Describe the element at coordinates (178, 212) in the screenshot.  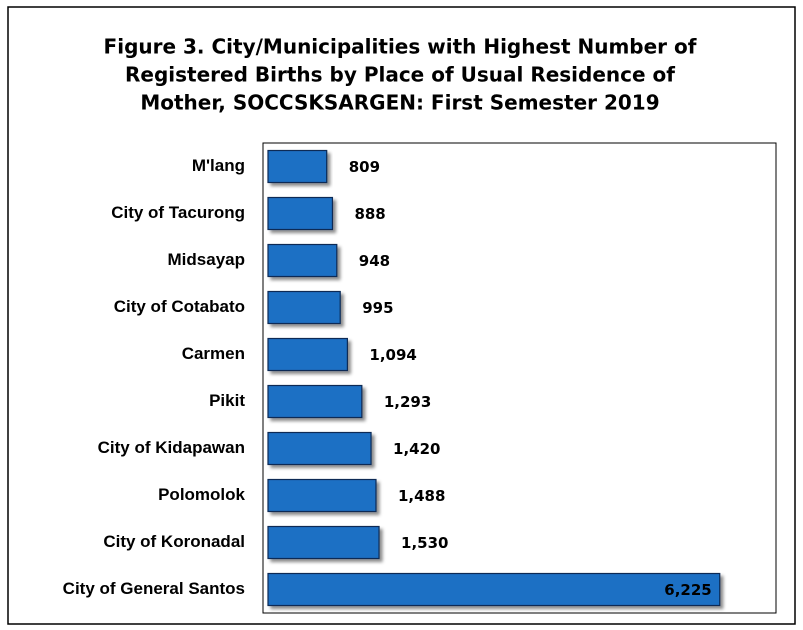
I see `y-tick-label: City of Tacurong` at that location.